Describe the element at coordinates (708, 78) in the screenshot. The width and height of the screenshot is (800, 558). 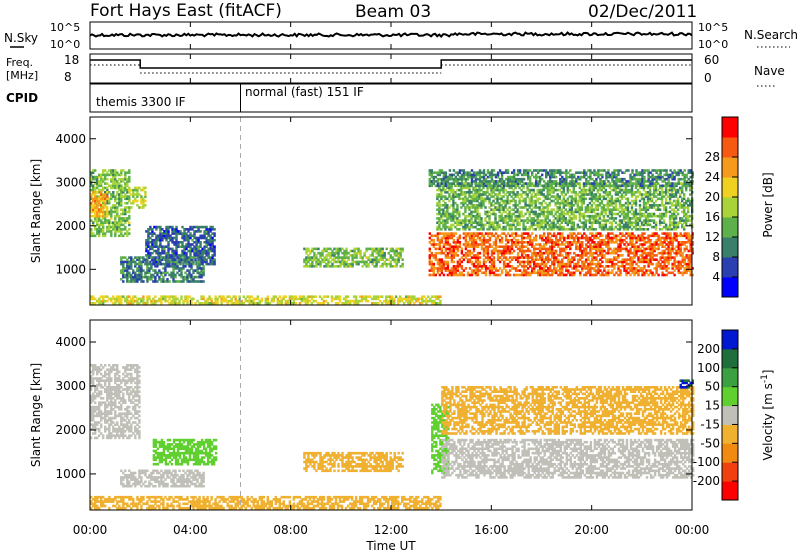
I see `nave-tick-bottom: 0` at that location.